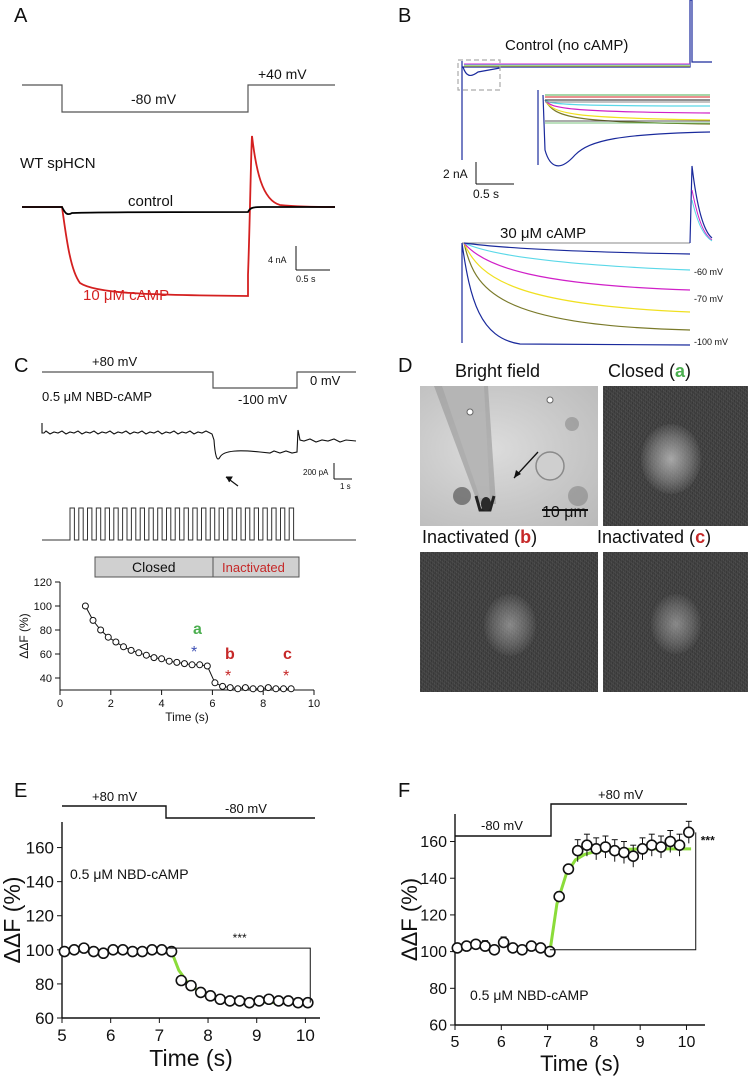 The height and width of the screenshot is (1077, 755). What do you see at coordinates (494, 173) in the screenshot?
I see `panel-b-scalebar` at bounding box center [494, 173].